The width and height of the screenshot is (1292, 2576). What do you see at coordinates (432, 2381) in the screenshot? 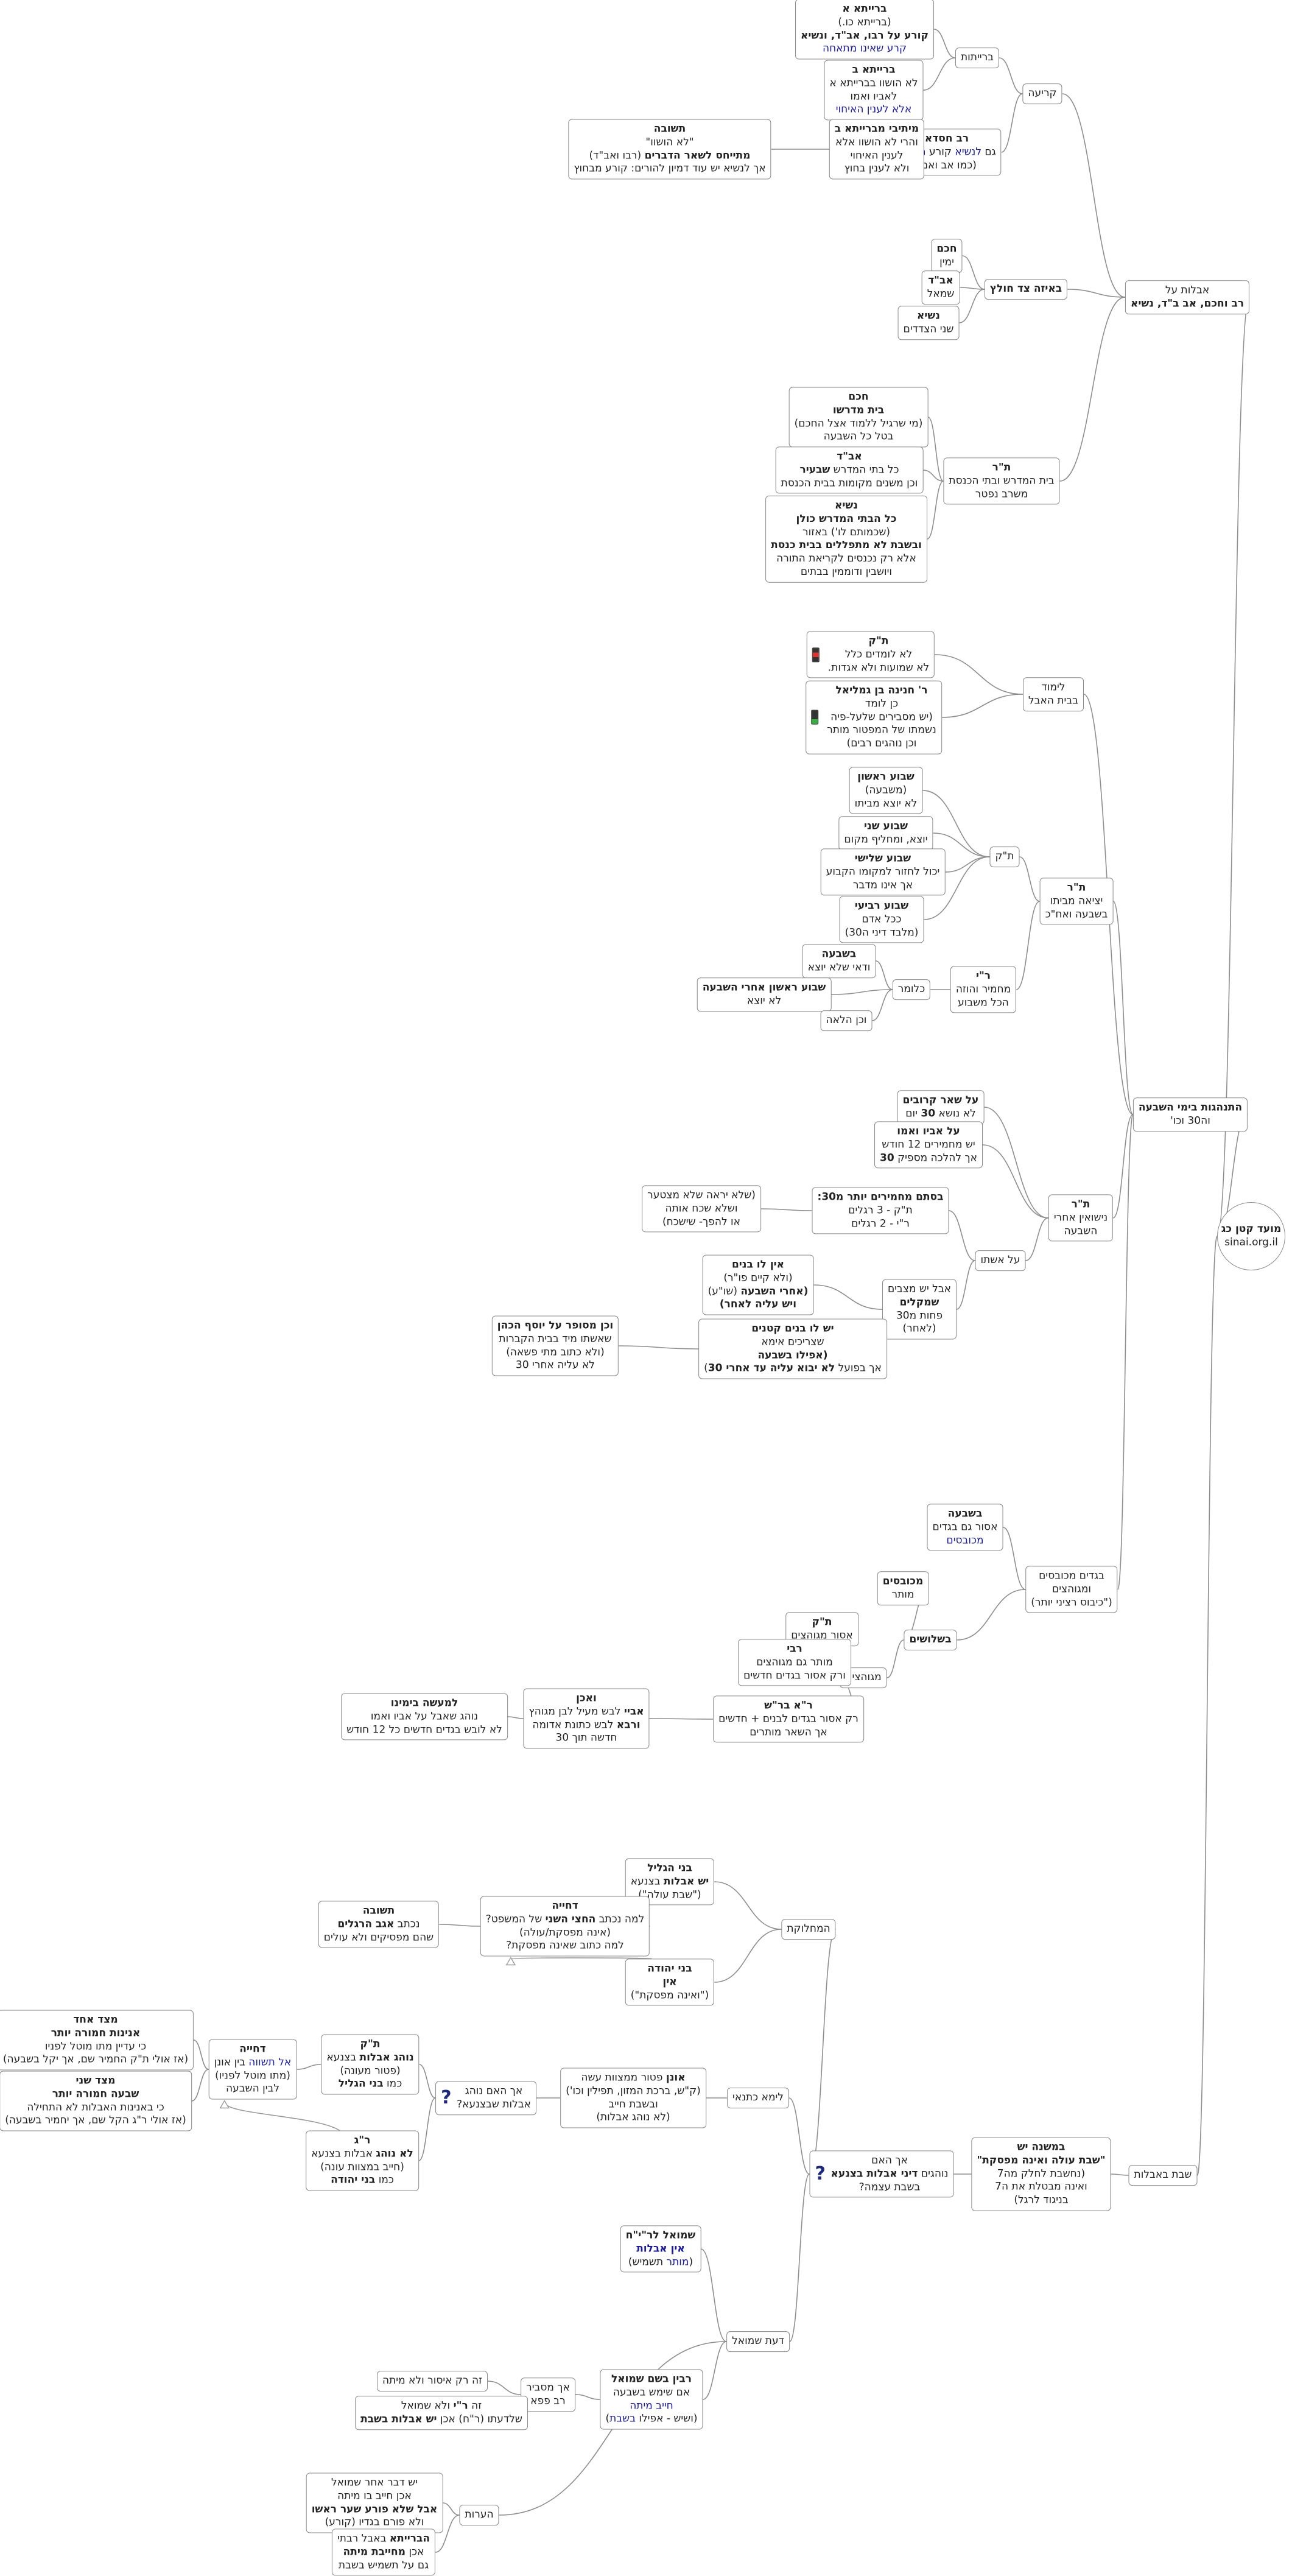
I see `mindmap-node-ze1: זה רק איסור ולא מיתה` at bounding box center [432, 2381].